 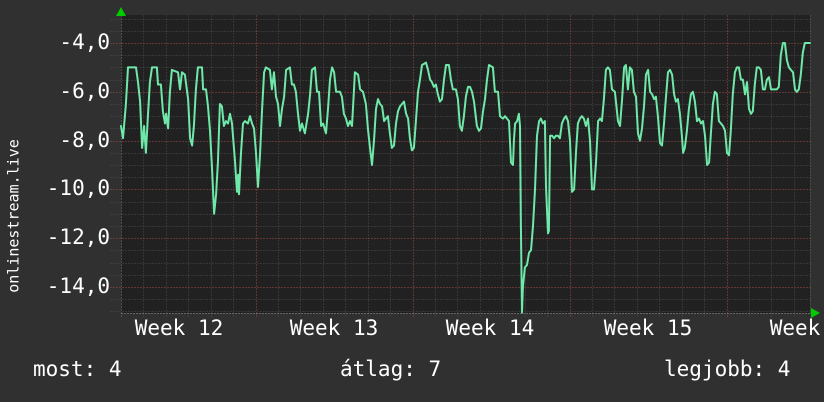 I want to click on stat-legjobb: legjobb: 4, so click(x=727, y=369).